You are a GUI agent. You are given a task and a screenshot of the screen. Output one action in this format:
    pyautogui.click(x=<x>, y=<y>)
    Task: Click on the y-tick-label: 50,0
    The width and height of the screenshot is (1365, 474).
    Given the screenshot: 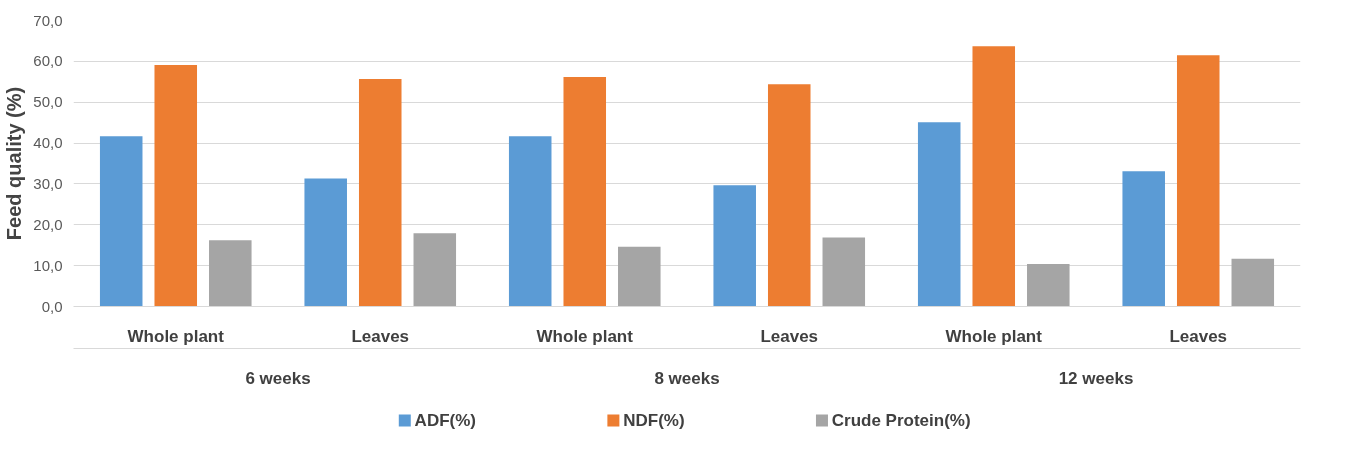 What is the action you would take?
    pyautogui.click(x=48, y=102)
    